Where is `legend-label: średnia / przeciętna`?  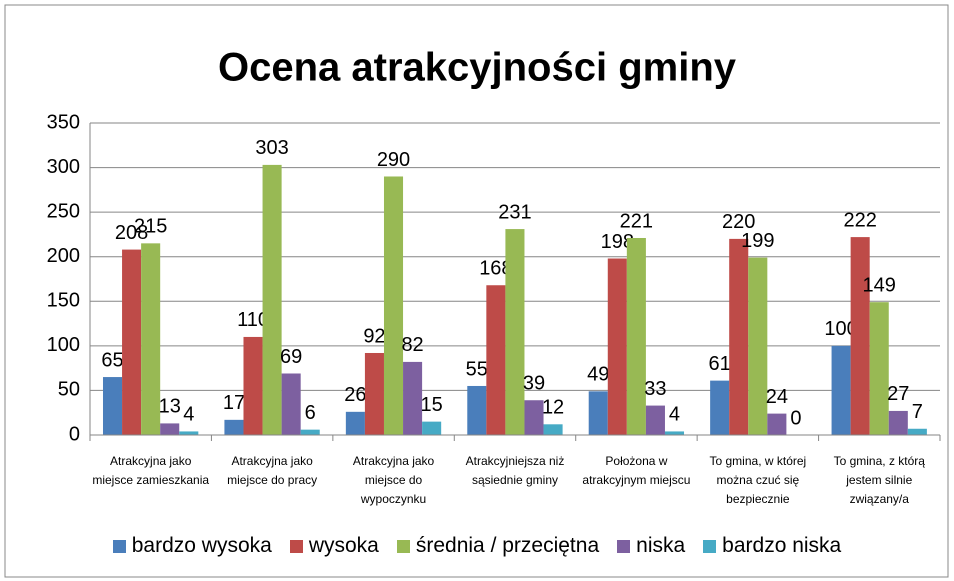
legend-label: średnia / przeciętna is located at coordinates (507, 545).